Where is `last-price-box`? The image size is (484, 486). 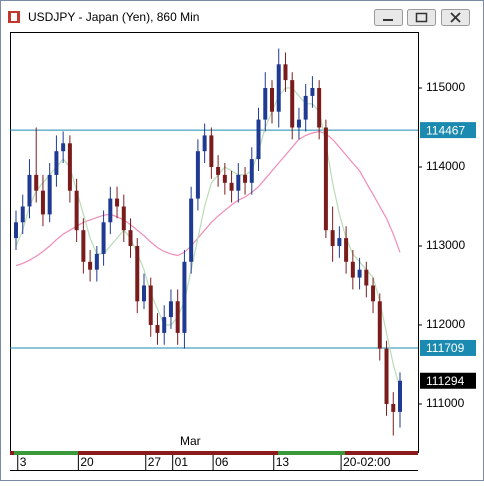 last-price-box is located at coordinates (448, 380).